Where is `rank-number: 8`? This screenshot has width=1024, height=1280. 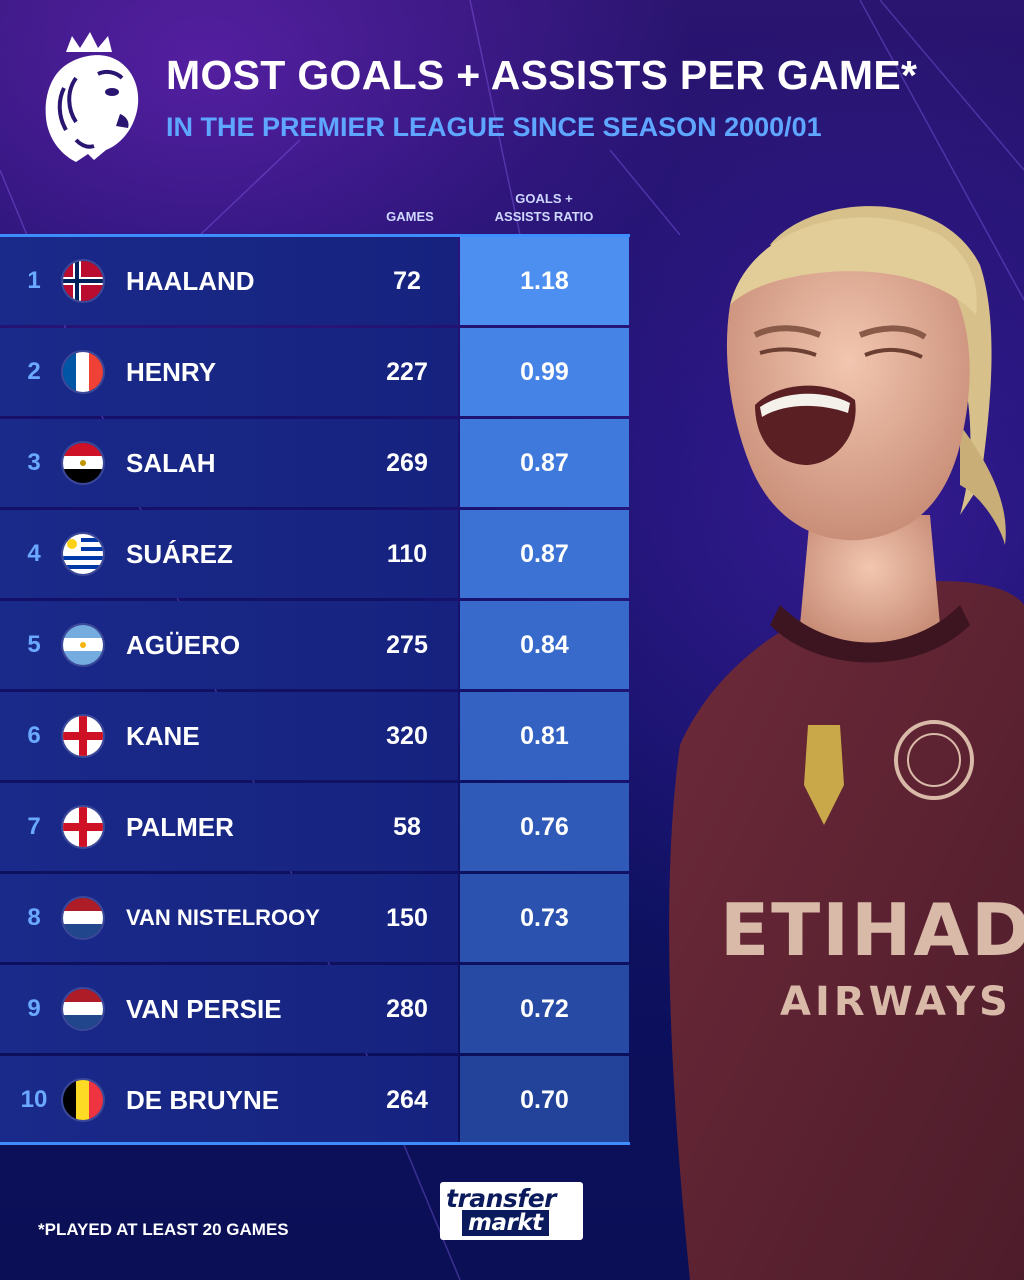 rank-number: 8 is located at coordinates (34, 917).